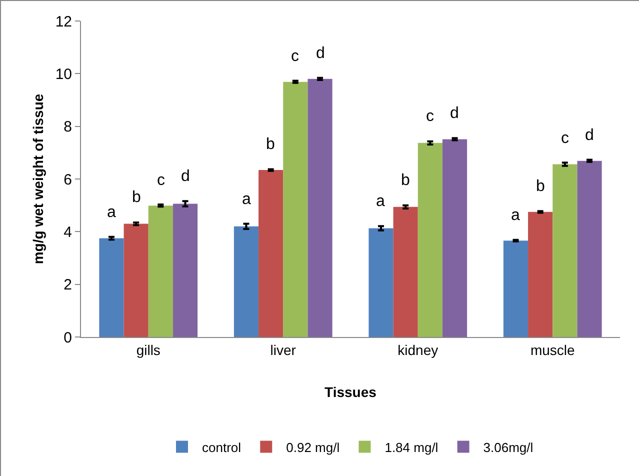 The width and height of the screenshot is (639, 476). What do you see at coordinates (68, 232) in the screenshot?
I see `y-tick-label: 4` at bounding box center [68, 232].